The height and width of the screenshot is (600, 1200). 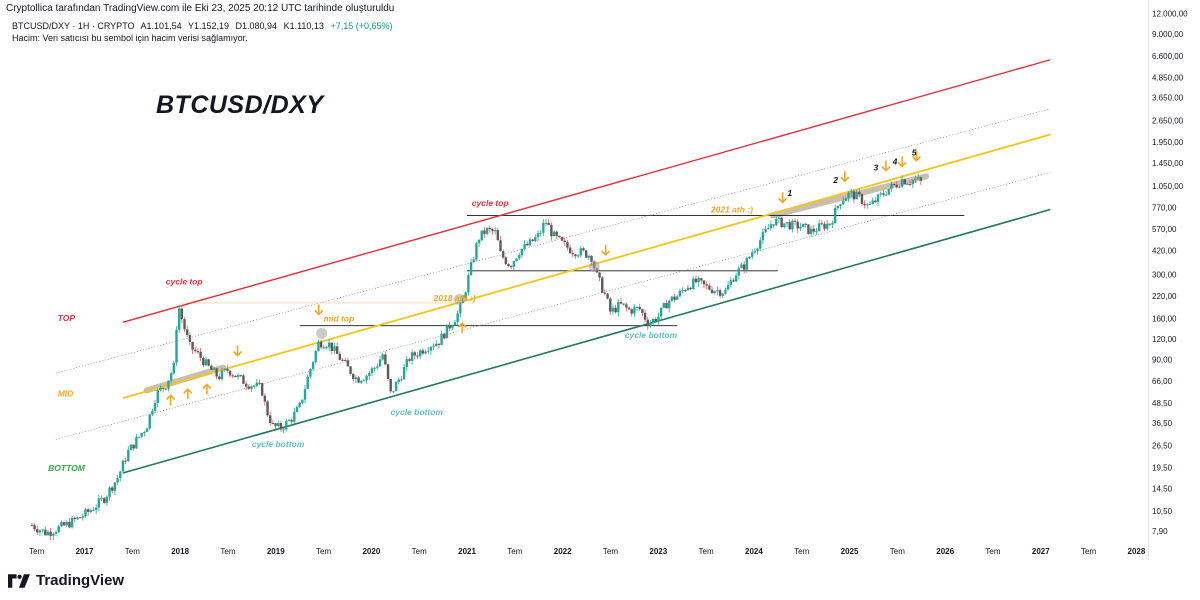 What do you see at coordinates (66, 580) in the screenshot?
I see `tradingview-brand: TradingView` at bounding box center [66, 580].